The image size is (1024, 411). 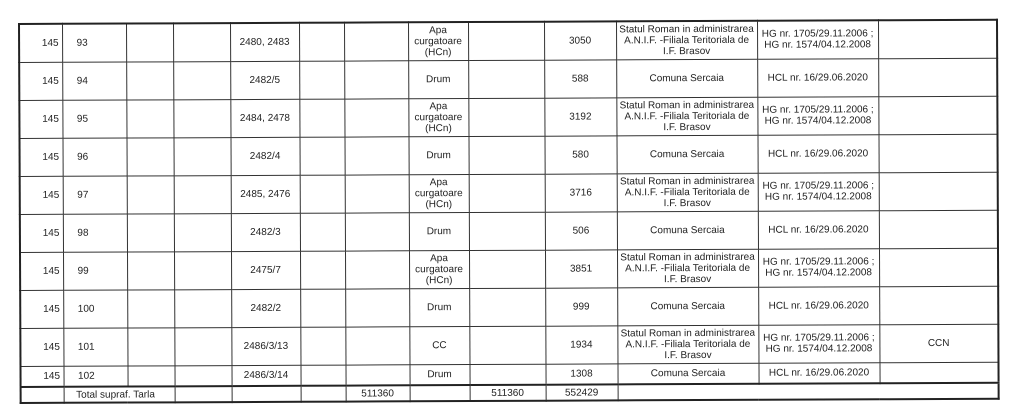 I want to click on parcela-cell: 96, so click(x=94, y=156).